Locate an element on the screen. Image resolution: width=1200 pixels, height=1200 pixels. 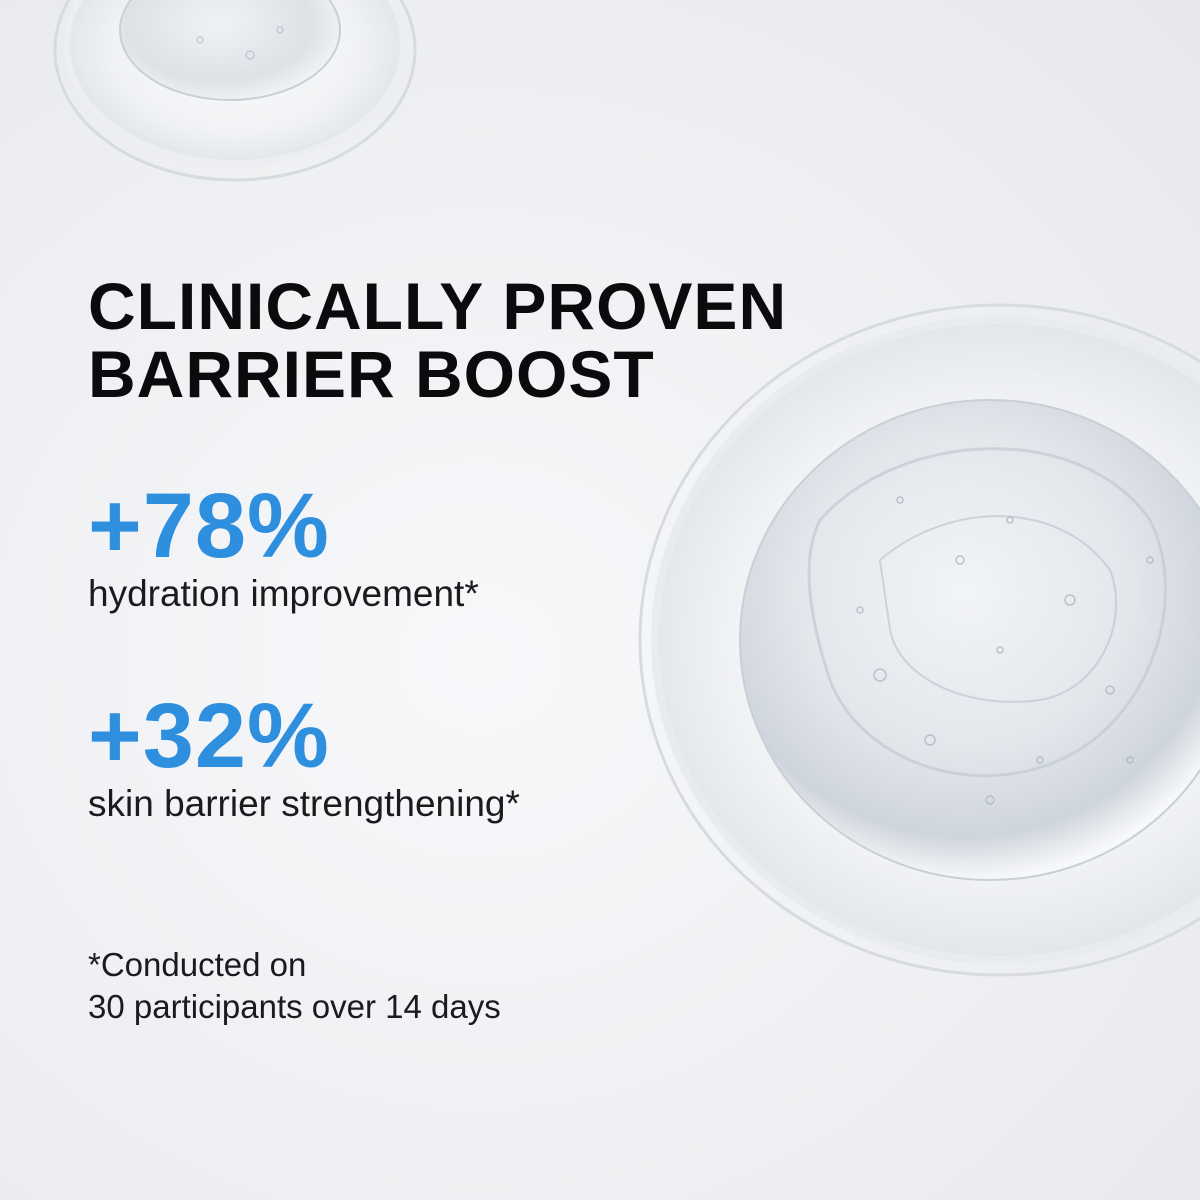
stat-hydration: +78% hydration improvement* is located at coordinates (283, 548).